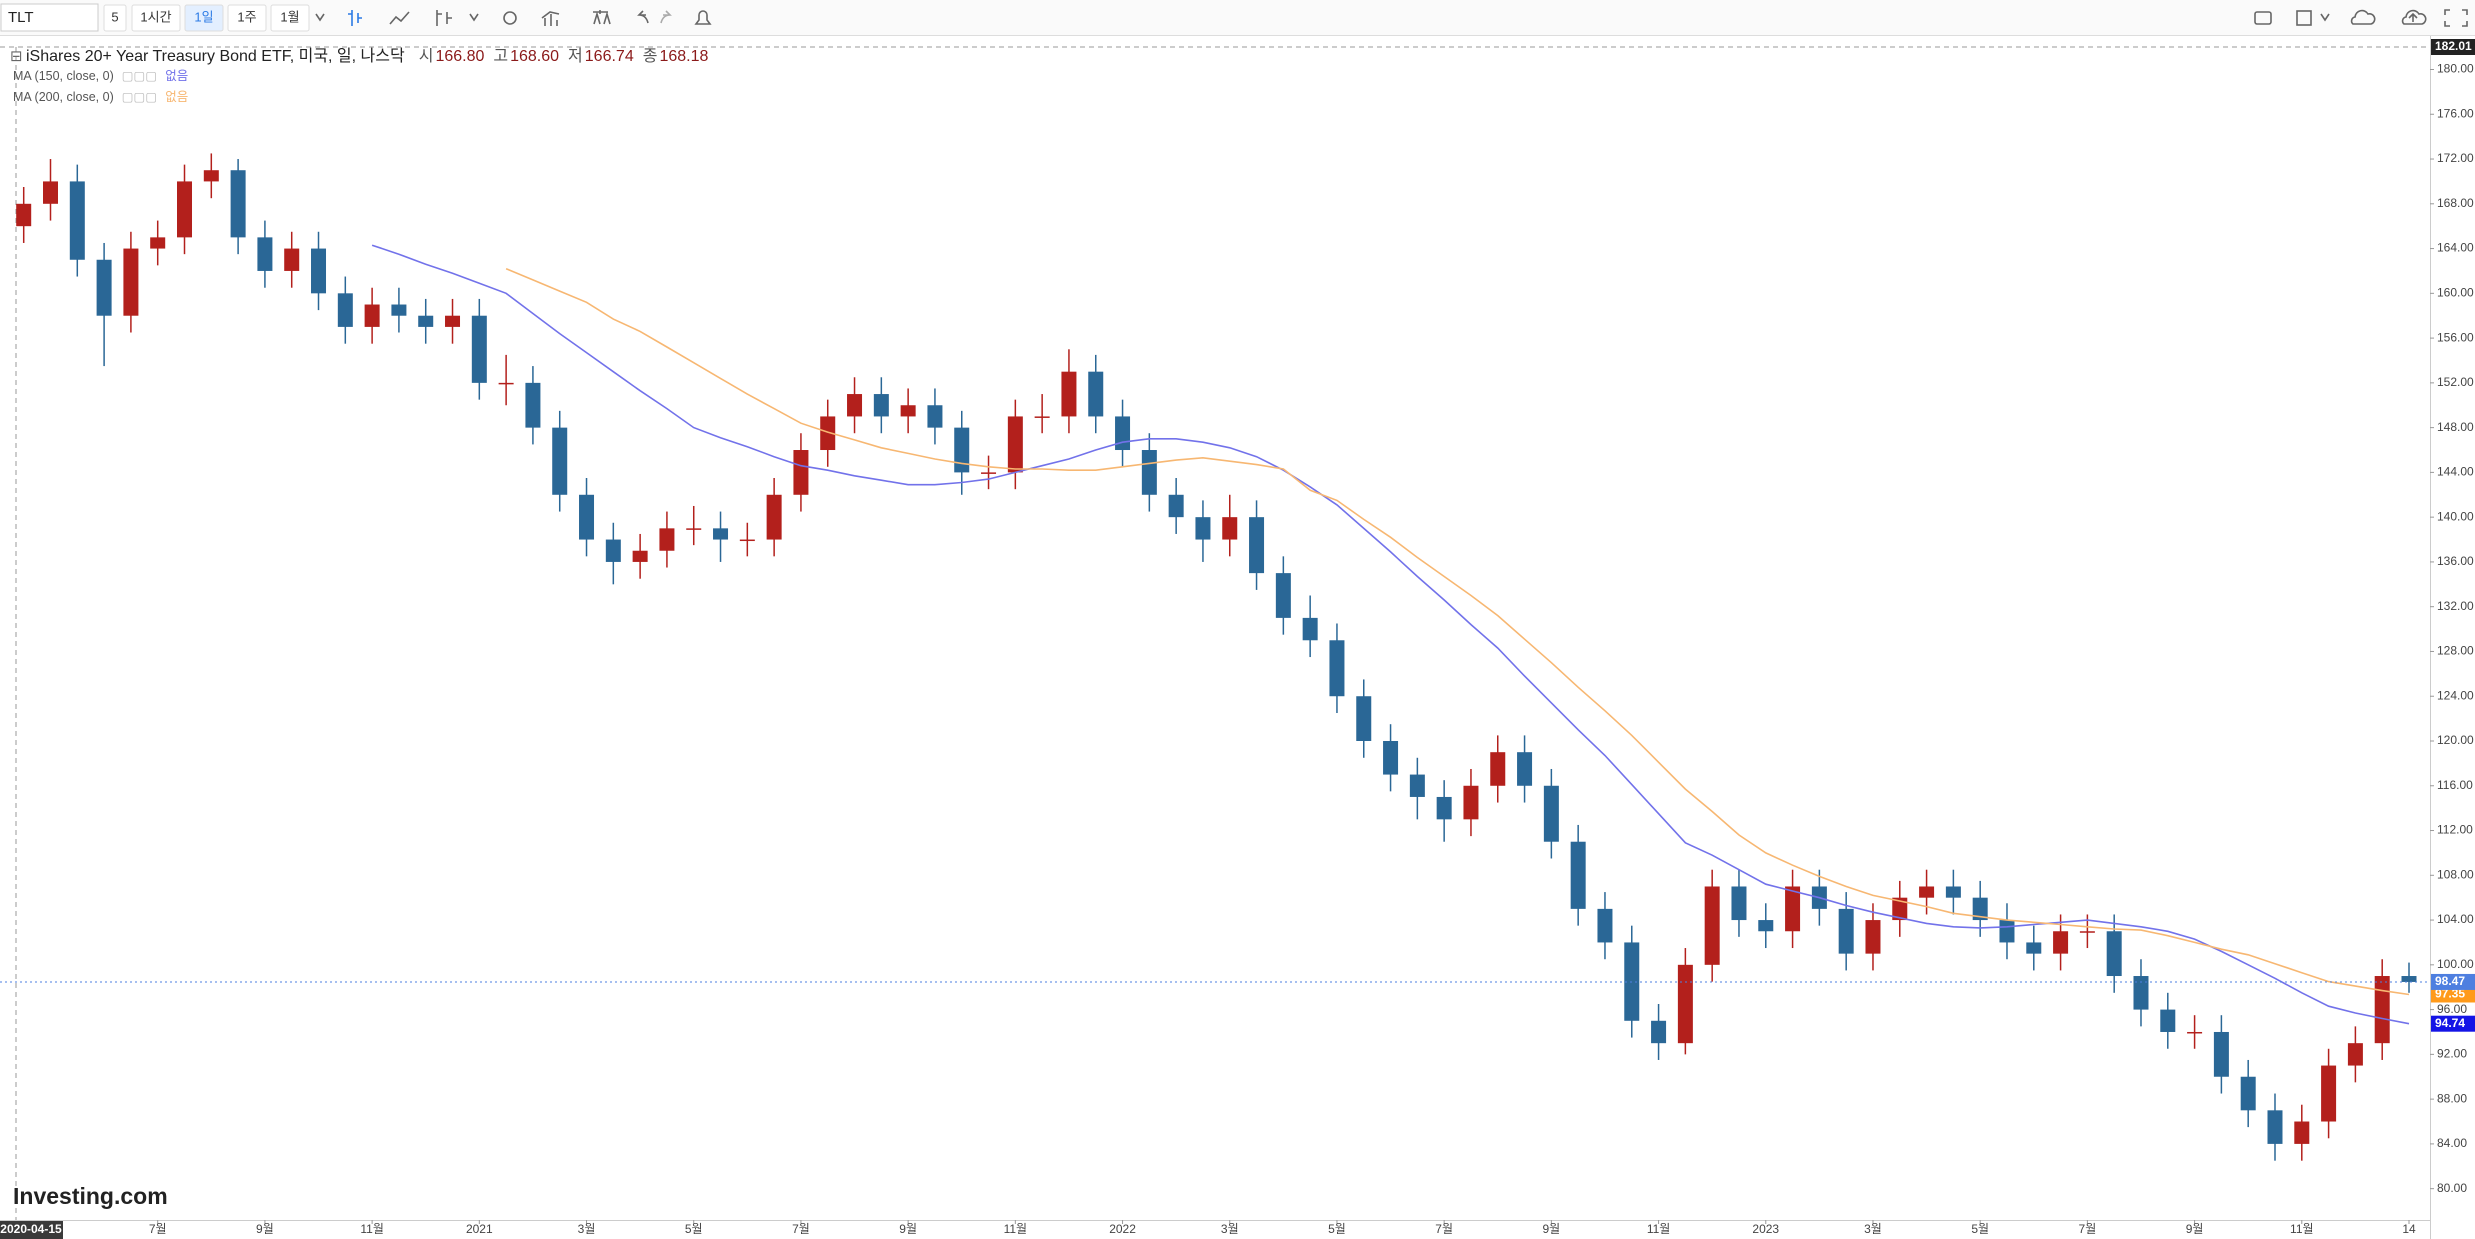 This screenshot has height=1239, width=2475. What do you see at coordinates (2455, 69) in the screenshot?
I see `y-tick-label: 180.00` at bounding box center [2455, 69].